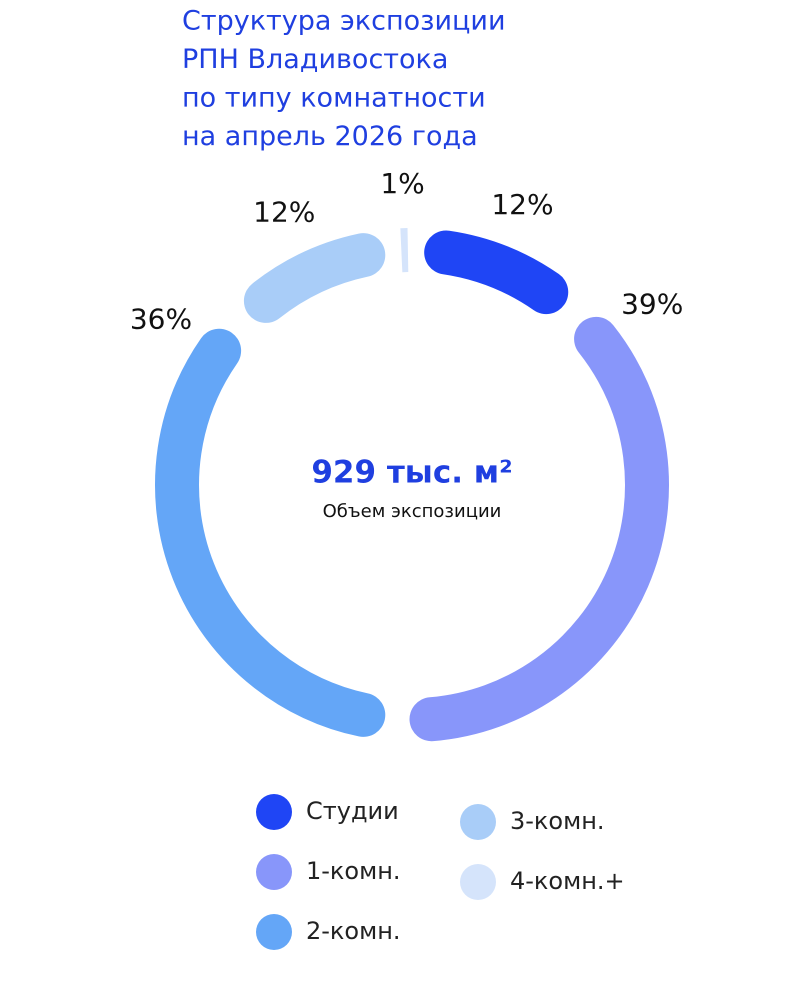 Image resolution: width=808 pixels, height=1000 pixels. What do you see at coordinates (353, 871) in the screenshot?
I see `legend-label: 1-комн.` at bounding box center [353, 871].